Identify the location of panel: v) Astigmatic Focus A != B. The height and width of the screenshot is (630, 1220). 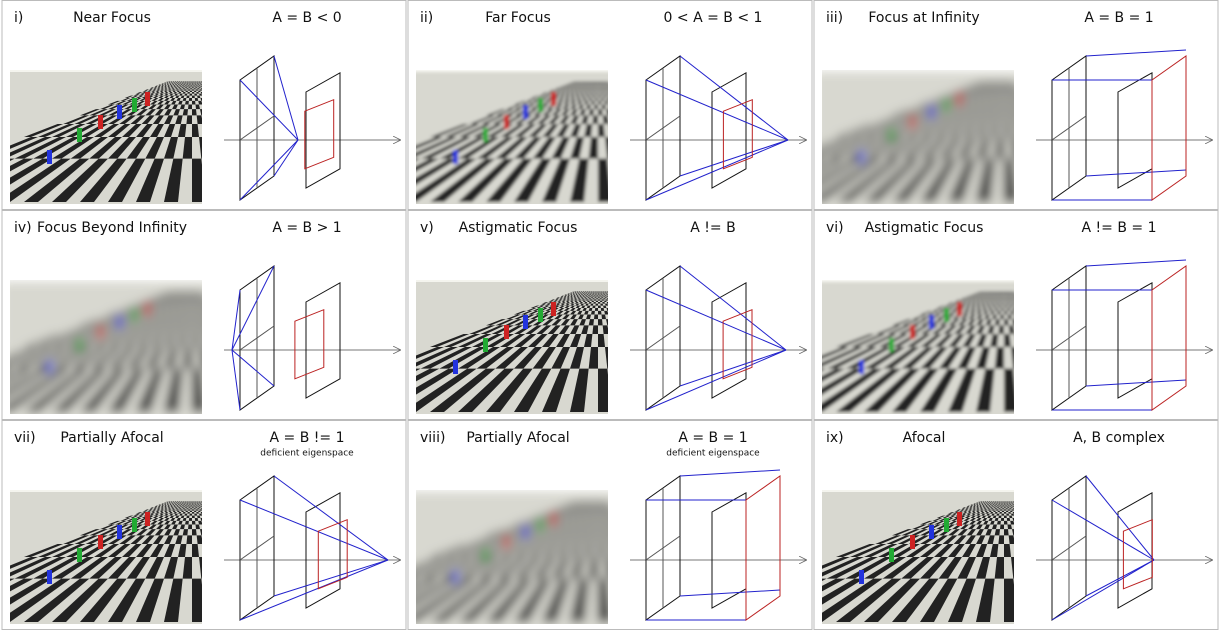
(610, 315).